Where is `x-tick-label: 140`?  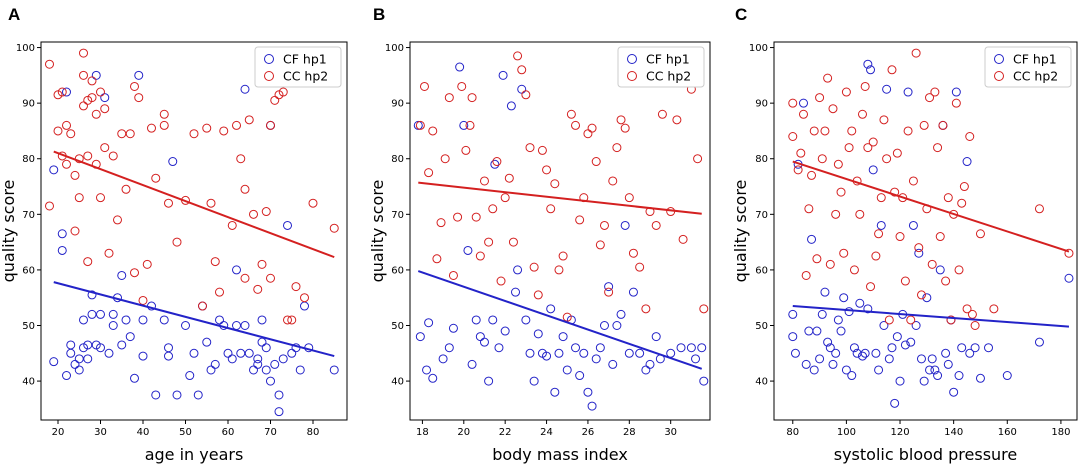 x-tick-label: 140 is located at coordinates (953, 432).